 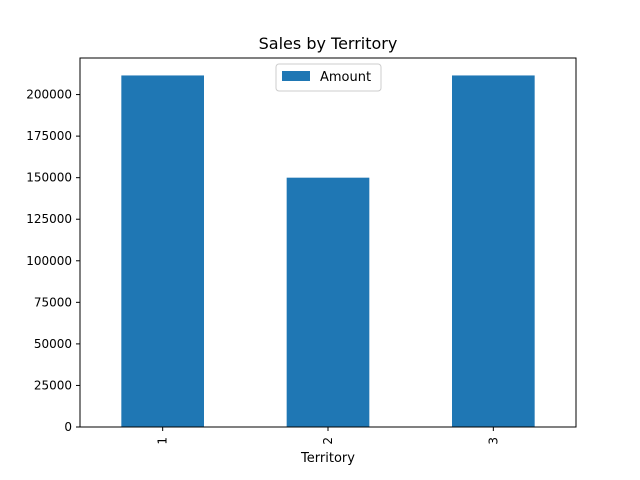 I want to click on legend-label: Amount, so click(x=345, y=77).